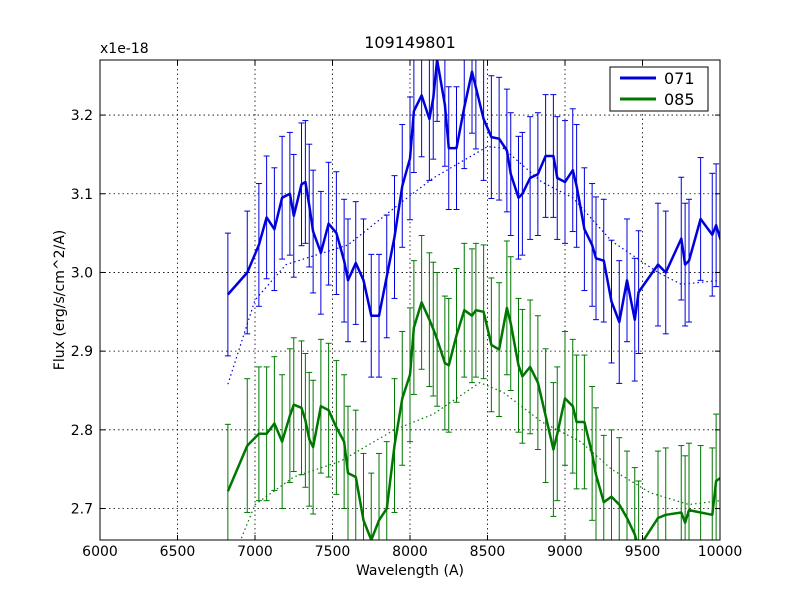  I want to click on y-offset-label: x1e-18, so click(124, 49).